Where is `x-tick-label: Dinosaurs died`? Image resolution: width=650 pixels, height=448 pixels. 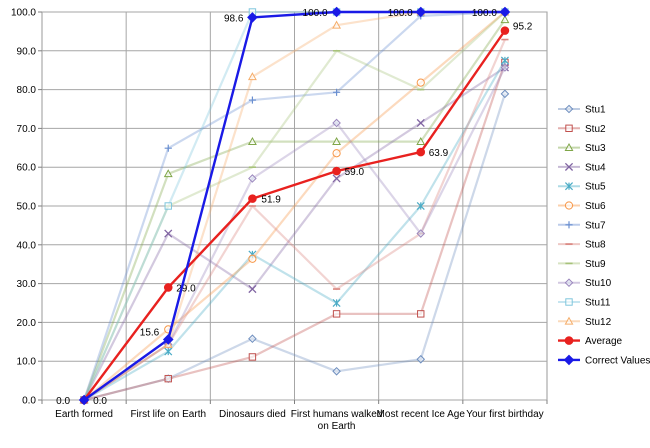 x-tick-label: Dinosaurs died is located at coordinates (252, 414).